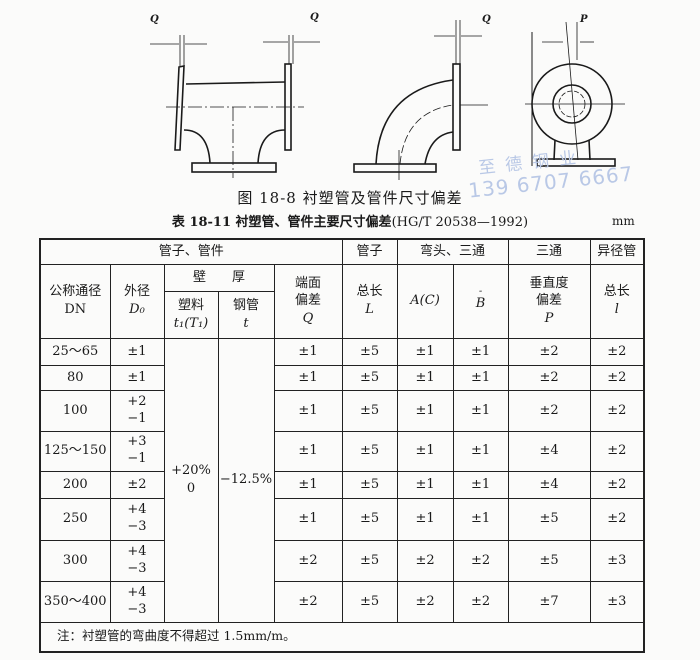 Image resolution: width=700 pixels, height=660 pixels. What do you see at coordinates (623, 221) in the screenshot?
I see `table-unit: mm` at bounding box center [623, 221].